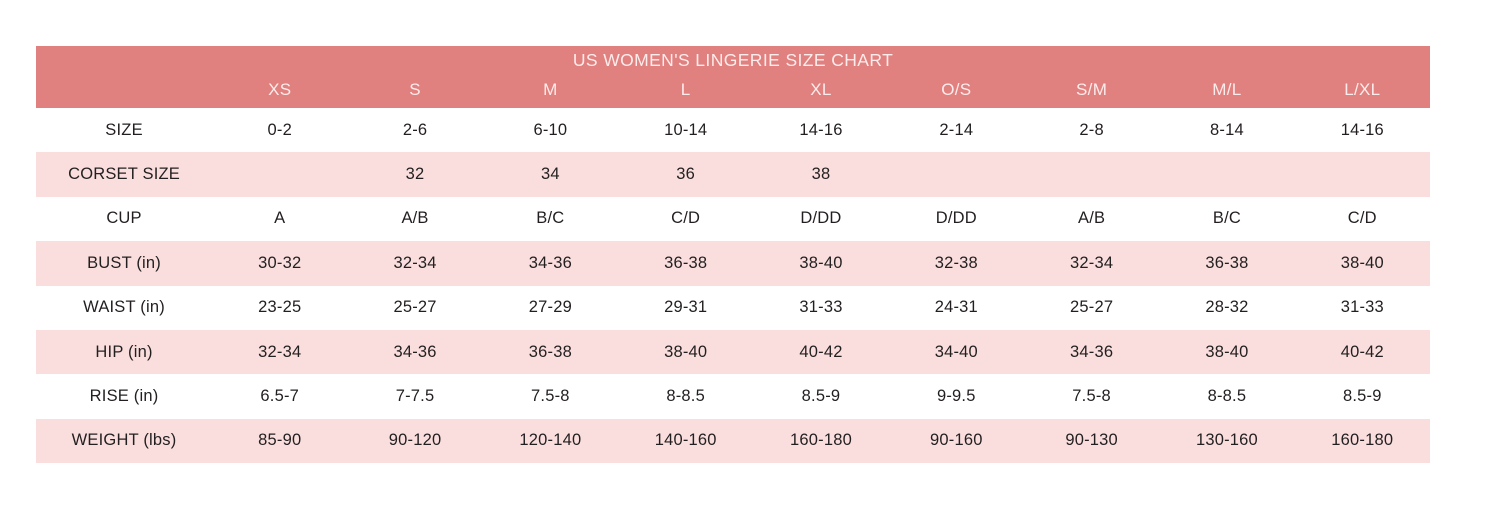 The height and width of the screenshot is (521, 1491). I want to click on row-label: HIP (in), so click(124, 352).